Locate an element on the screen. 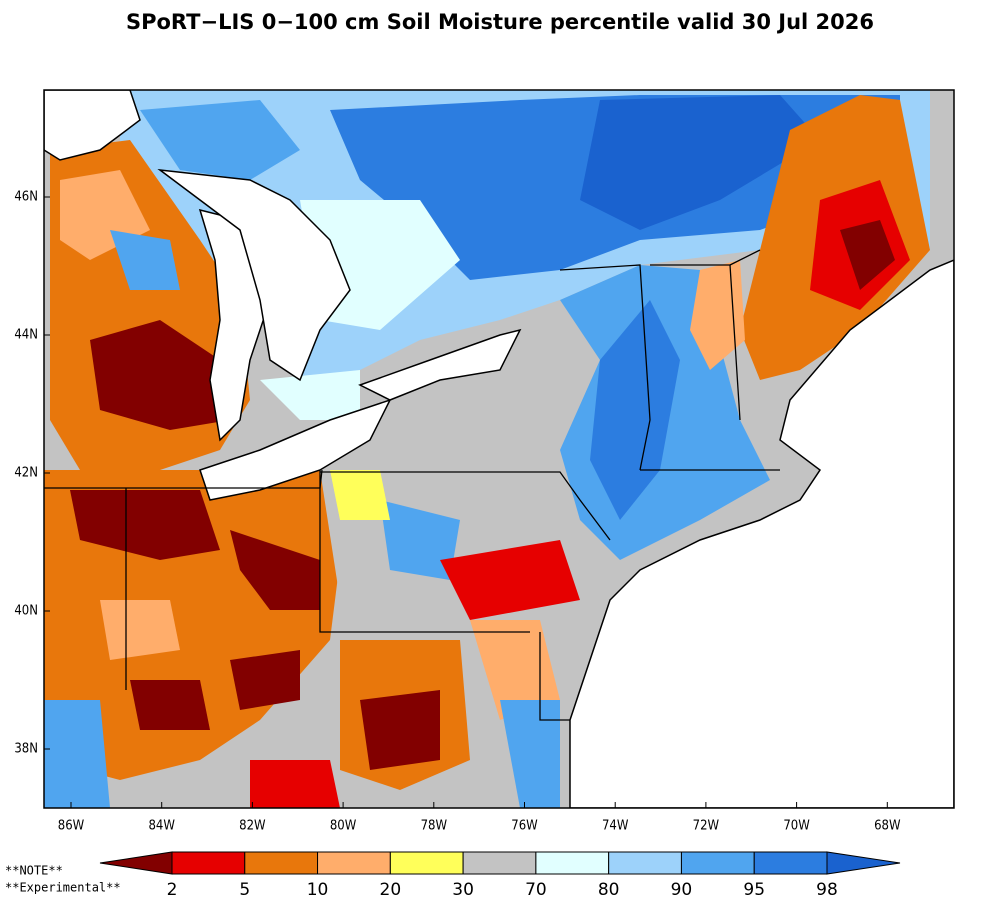 This screenshot has height=904, width=1000. colorbar-label: 90 is located at coordinates (682, 890).